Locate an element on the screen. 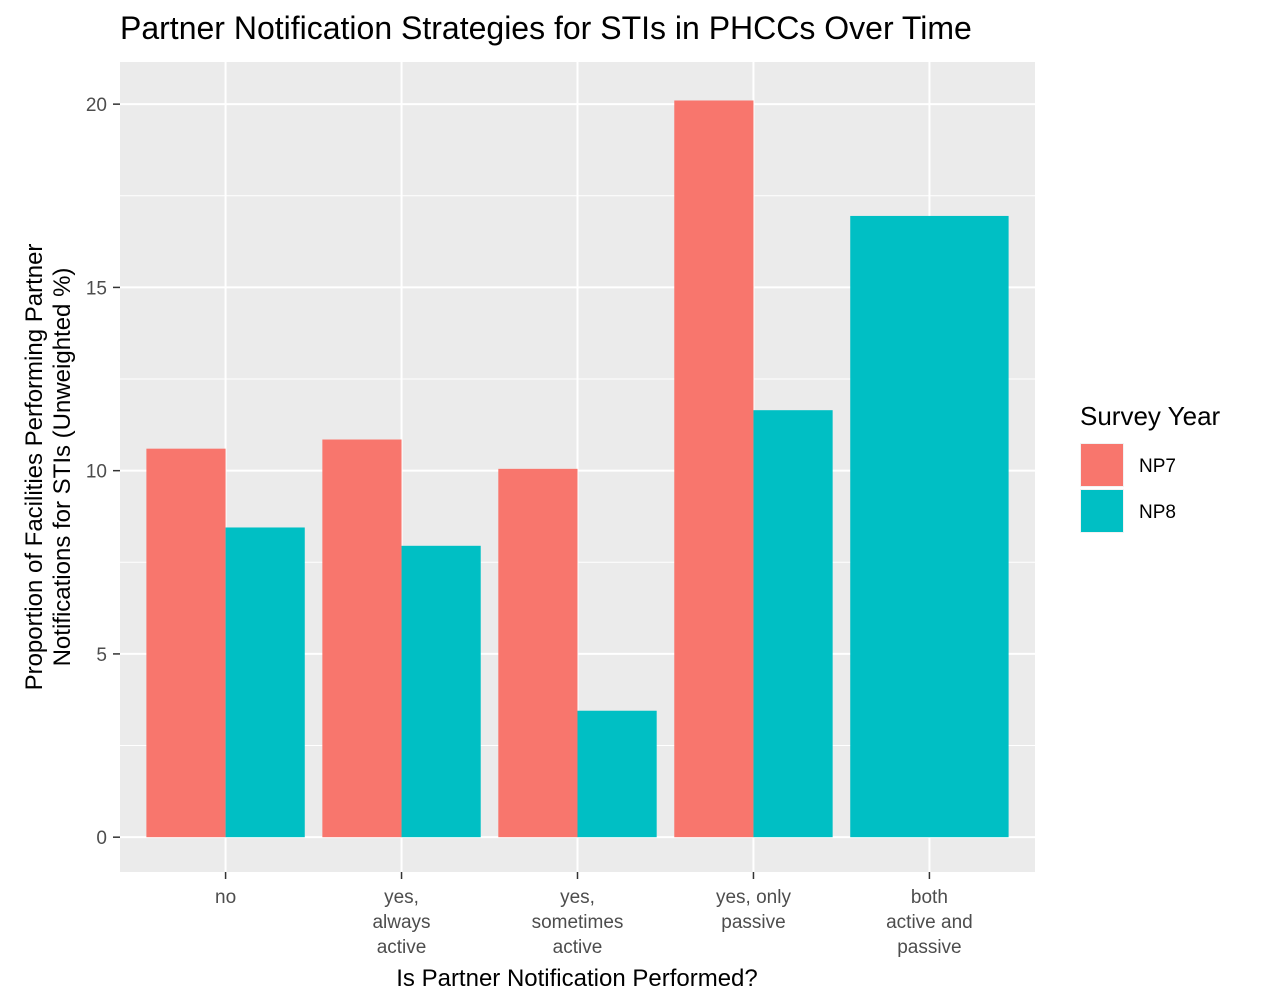  y-tick-label: 20 is located at coordinates (96, 105).